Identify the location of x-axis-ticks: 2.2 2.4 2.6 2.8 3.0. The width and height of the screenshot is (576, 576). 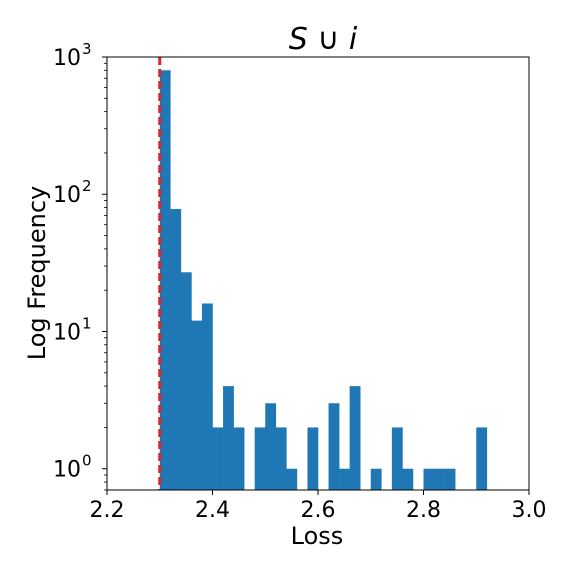
(318, 506).